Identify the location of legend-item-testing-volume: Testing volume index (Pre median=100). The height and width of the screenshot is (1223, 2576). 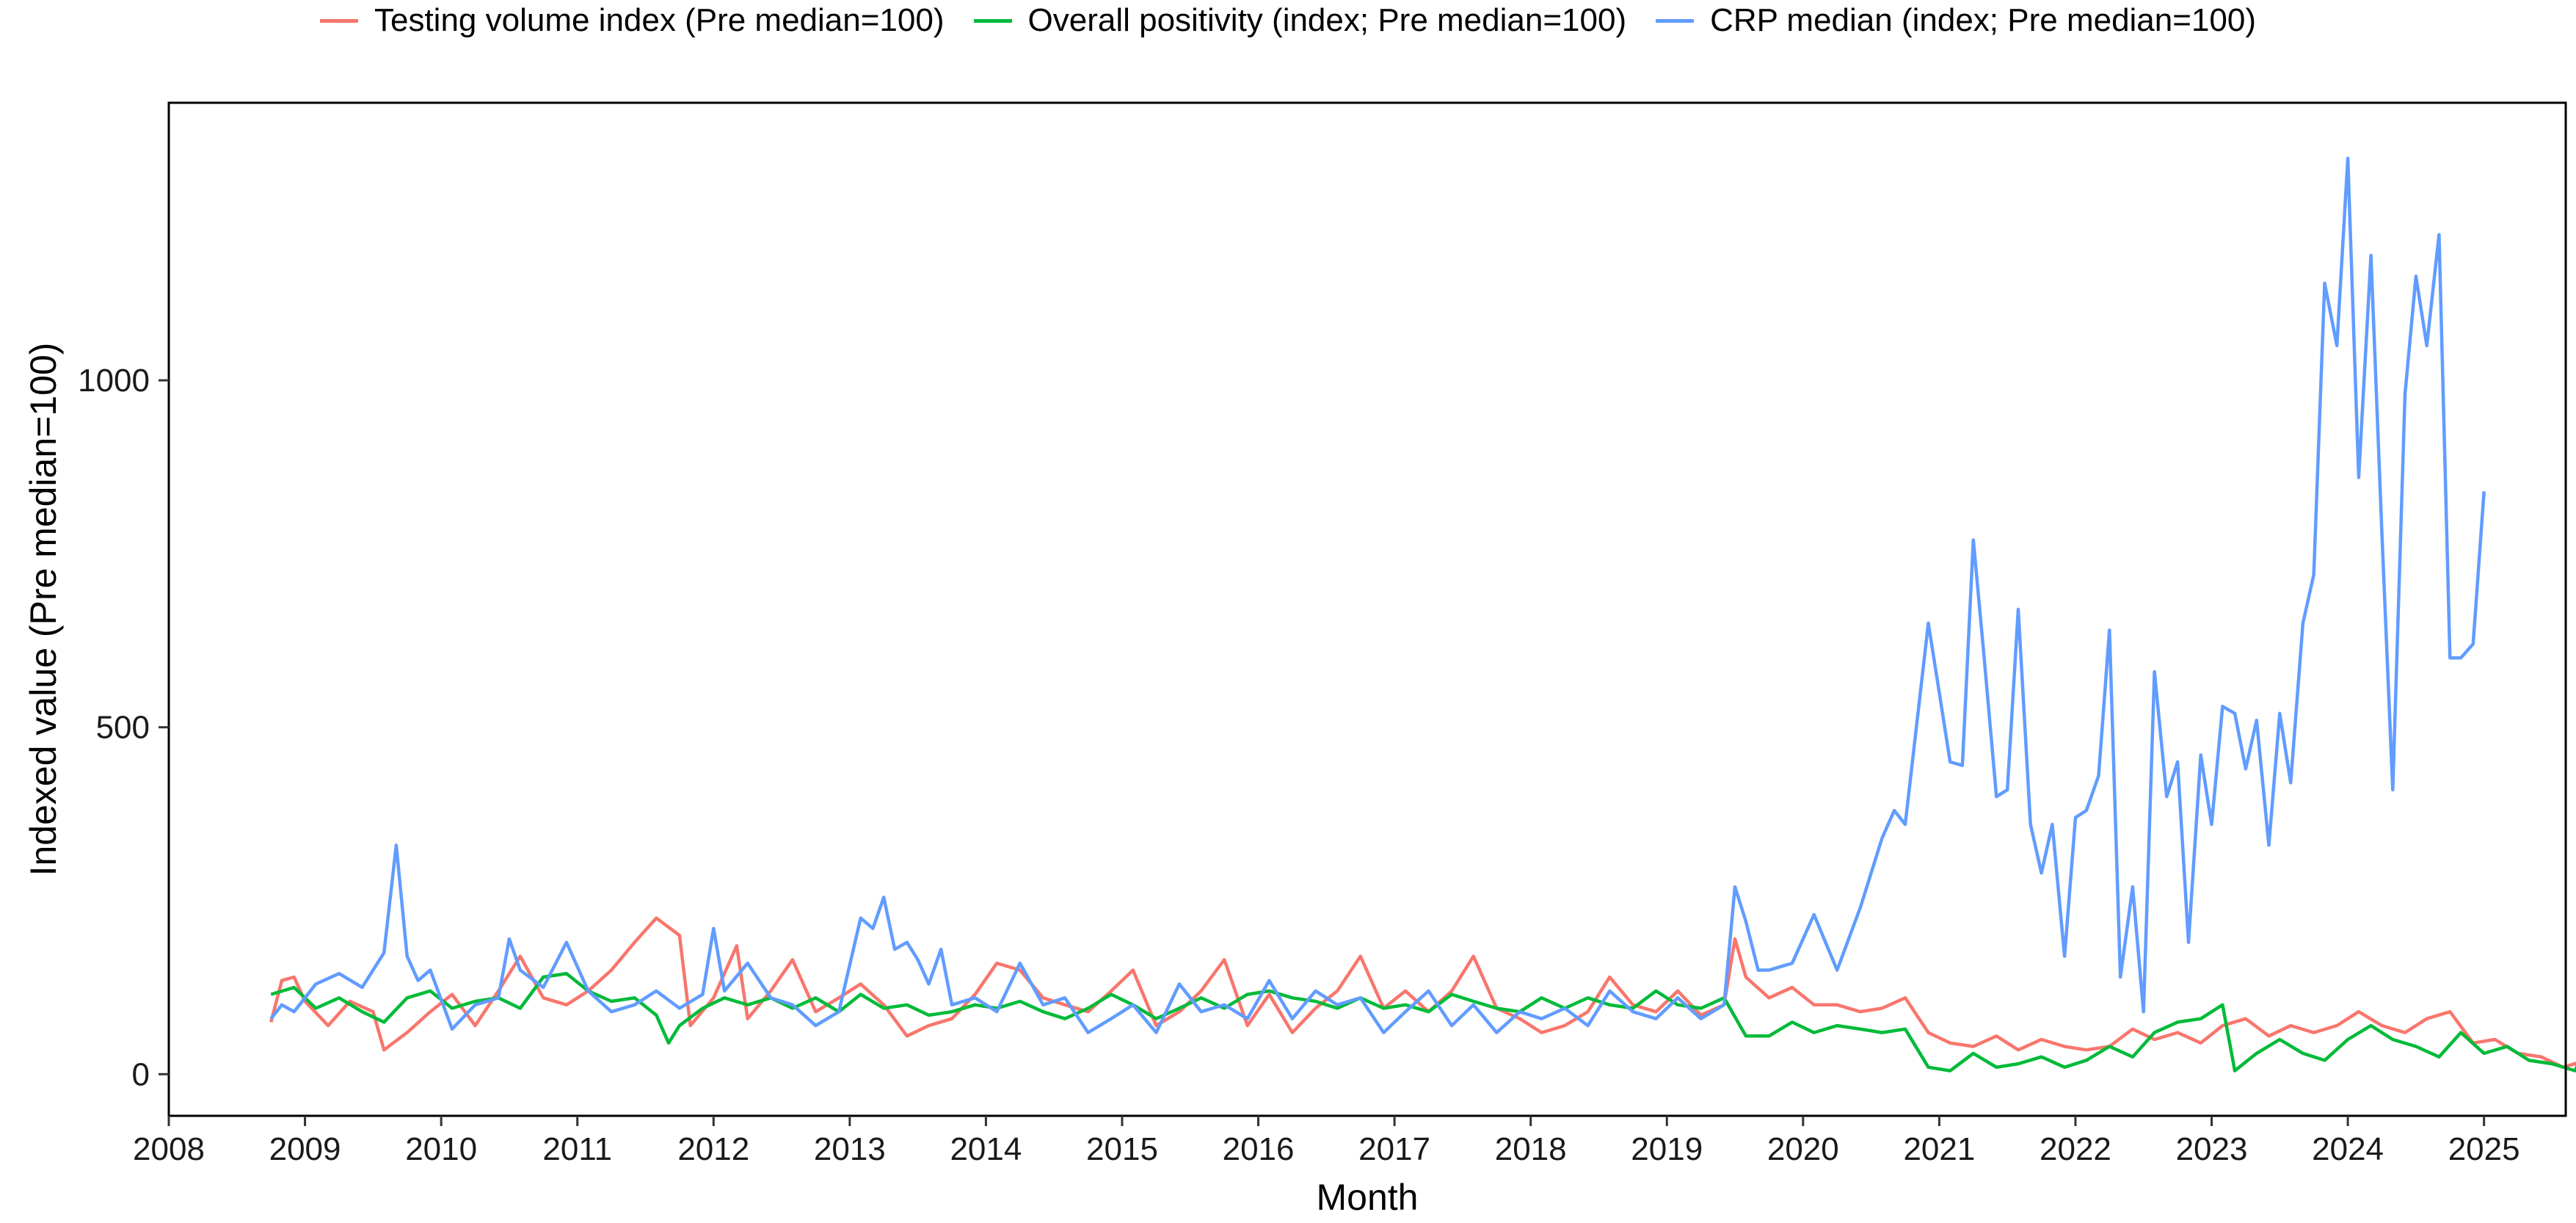
(632, 20).